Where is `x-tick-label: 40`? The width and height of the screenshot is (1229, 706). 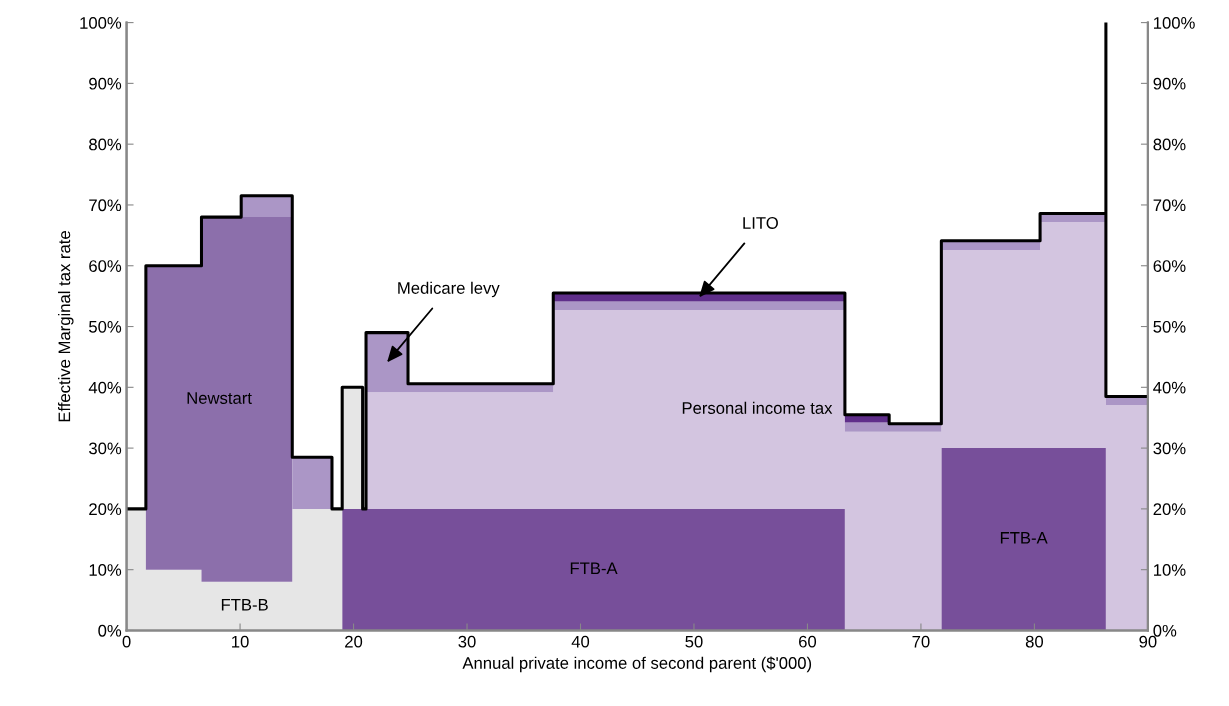
x-tick-label: 40 is located at coordinates (580, 641).